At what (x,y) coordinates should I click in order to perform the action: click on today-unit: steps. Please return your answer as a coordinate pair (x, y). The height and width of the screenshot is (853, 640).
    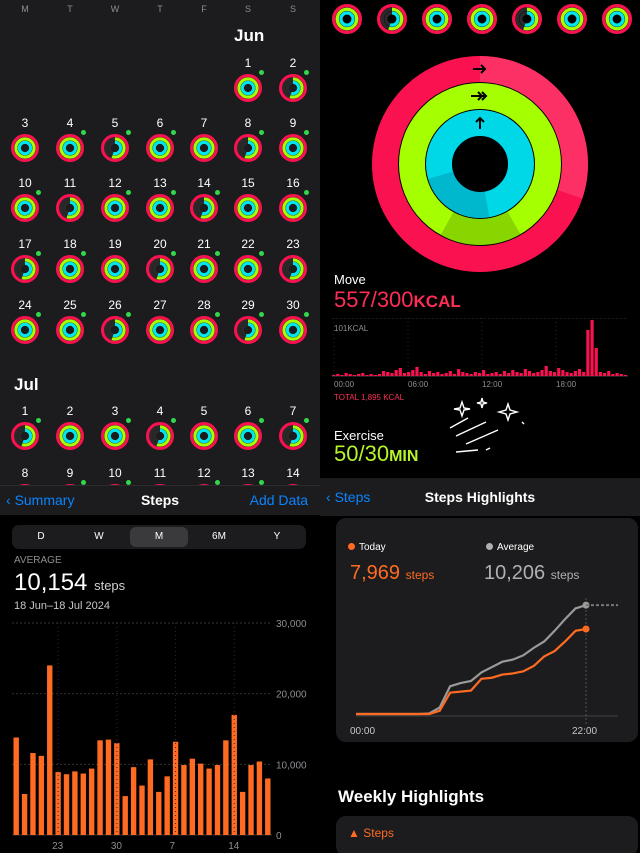
    Looking at the image, I should click on (420, 575).